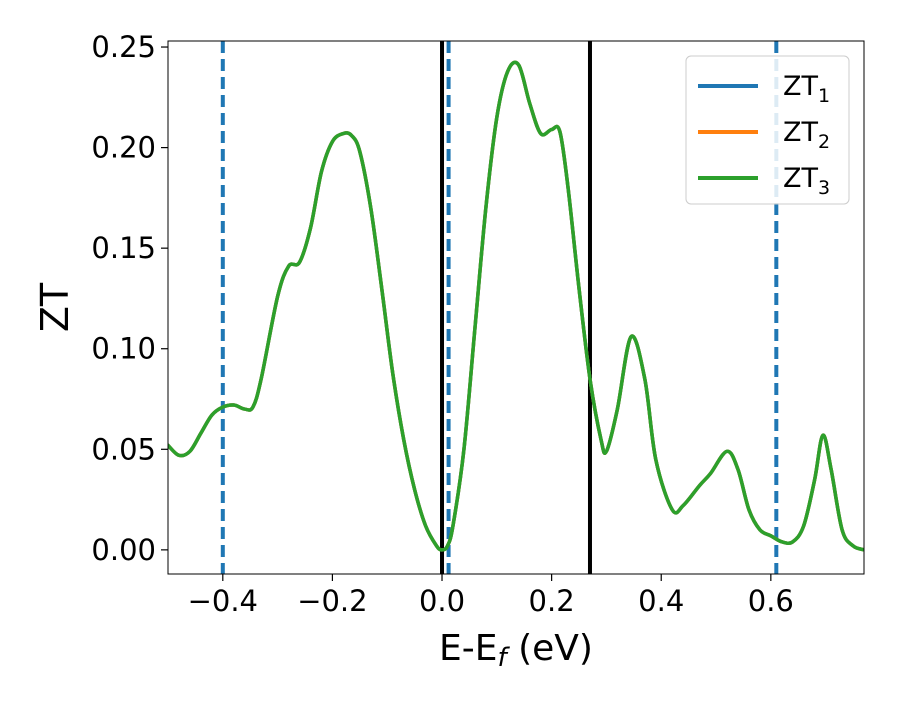  Describe the element at coordinates (55, 307) in the screenshot. I see `y-axis-label: ZT` at that location.